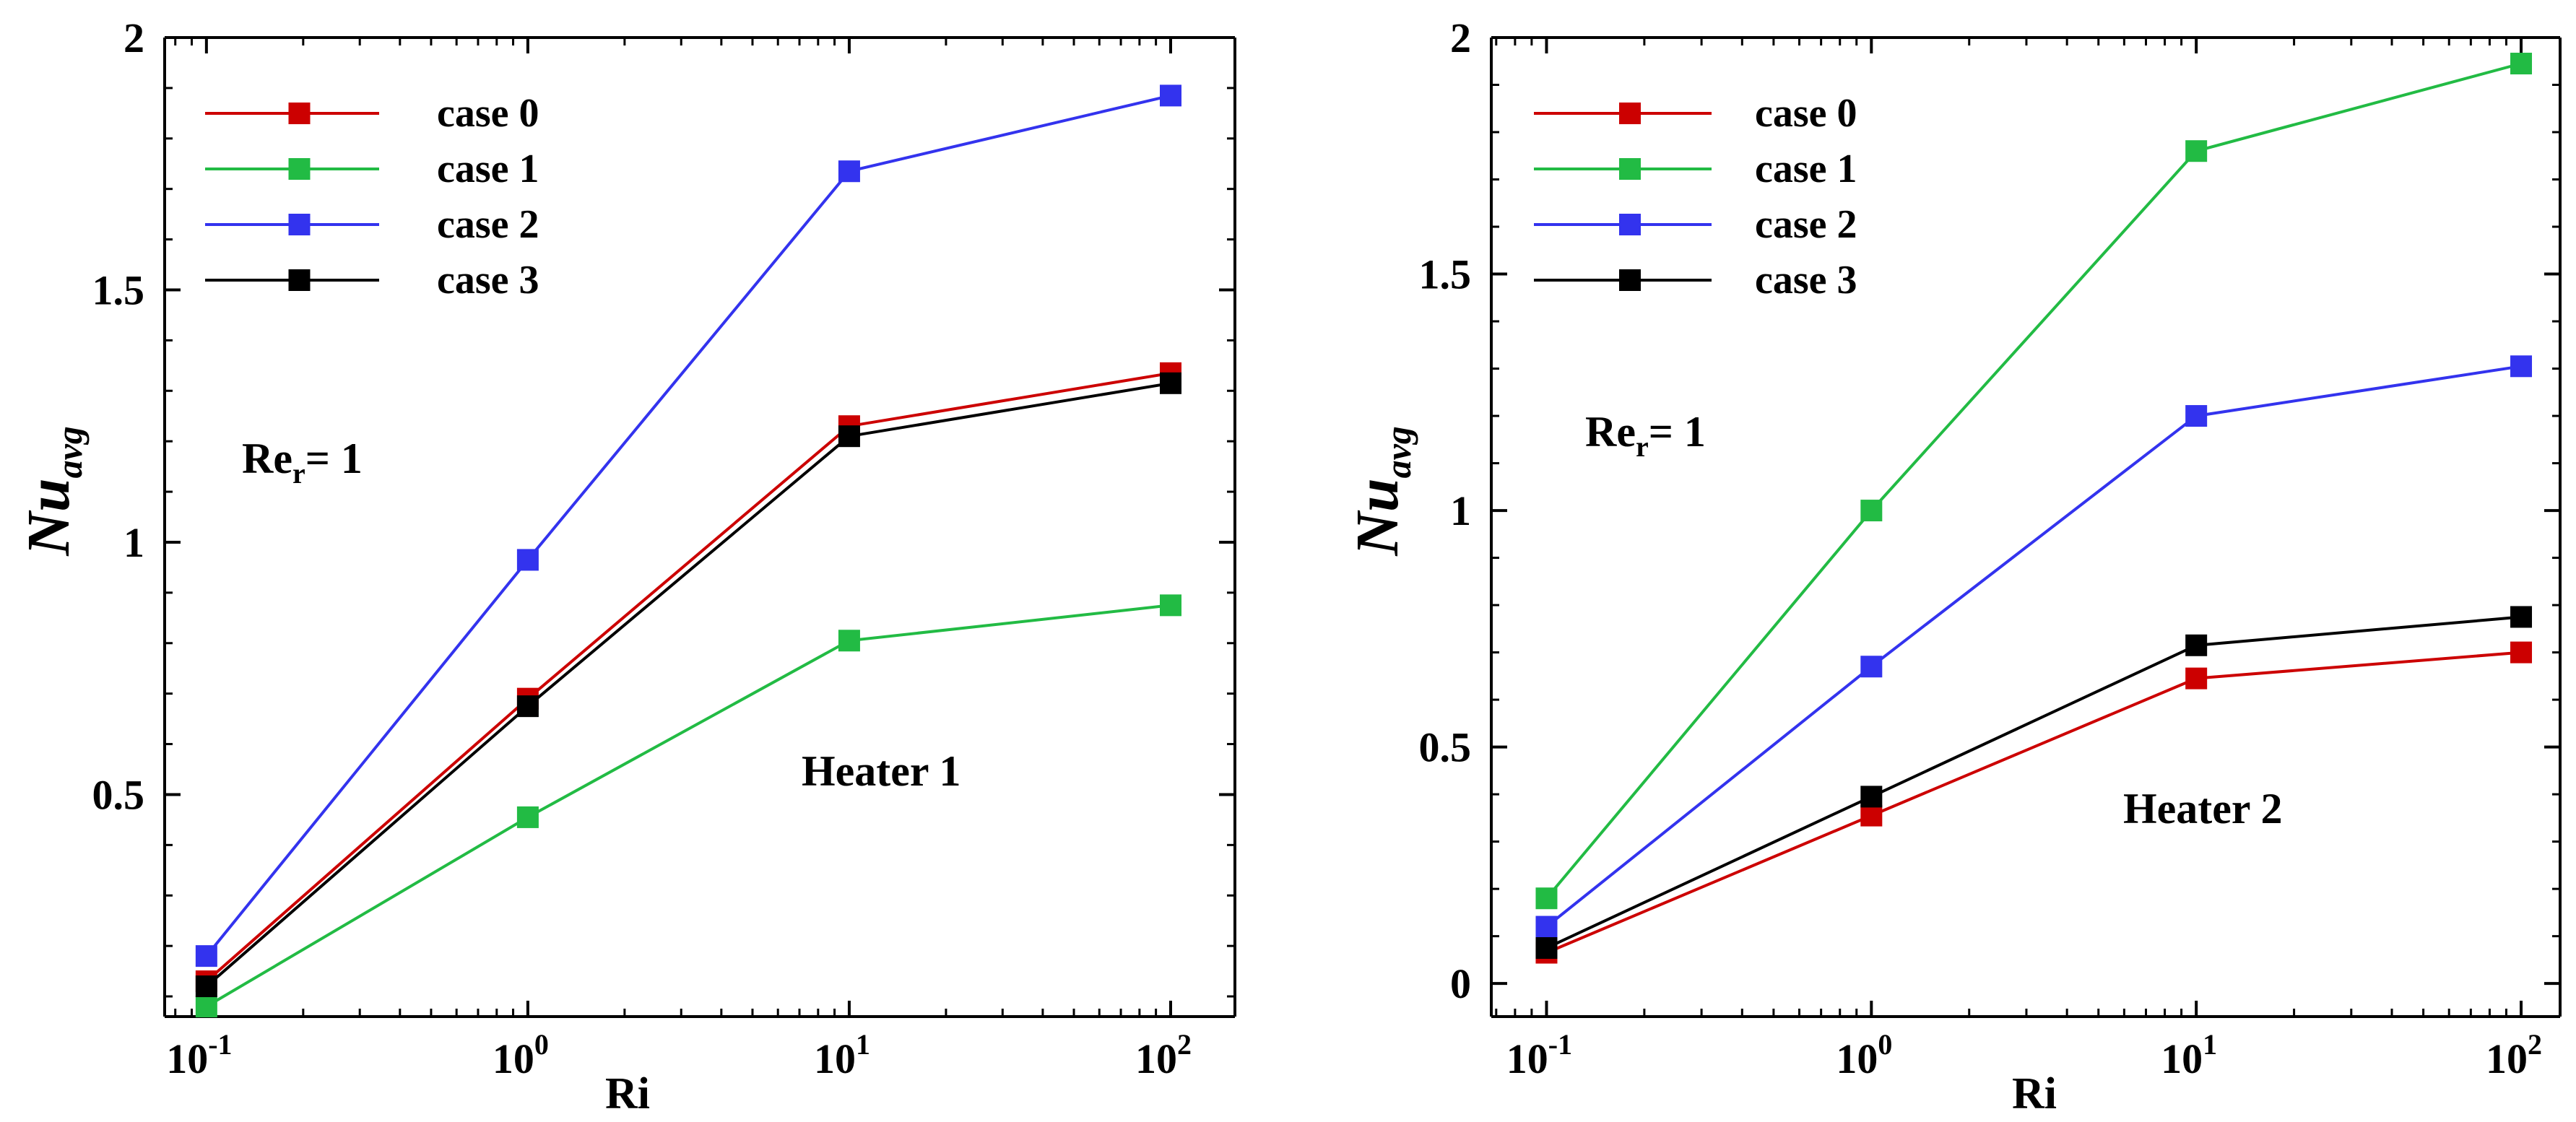 Image resolution: width=2576 pixels, height=1122 pixels. What do you see at coordinates (2202, 808) in the screenshot?
I see `heater-annotation: Heater 2` at bounding box center [2202, 808].